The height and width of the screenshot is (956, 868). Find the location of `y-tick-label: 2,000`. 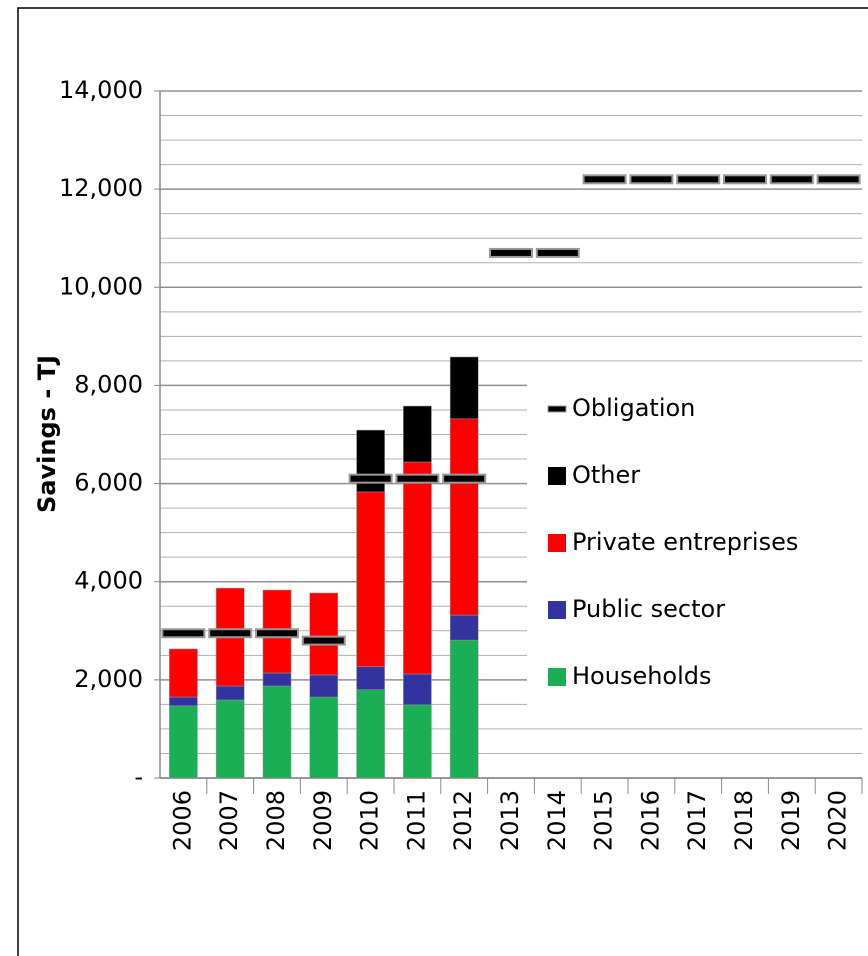

y-tick-label: 2,000 is located at coordinates (108, 679).